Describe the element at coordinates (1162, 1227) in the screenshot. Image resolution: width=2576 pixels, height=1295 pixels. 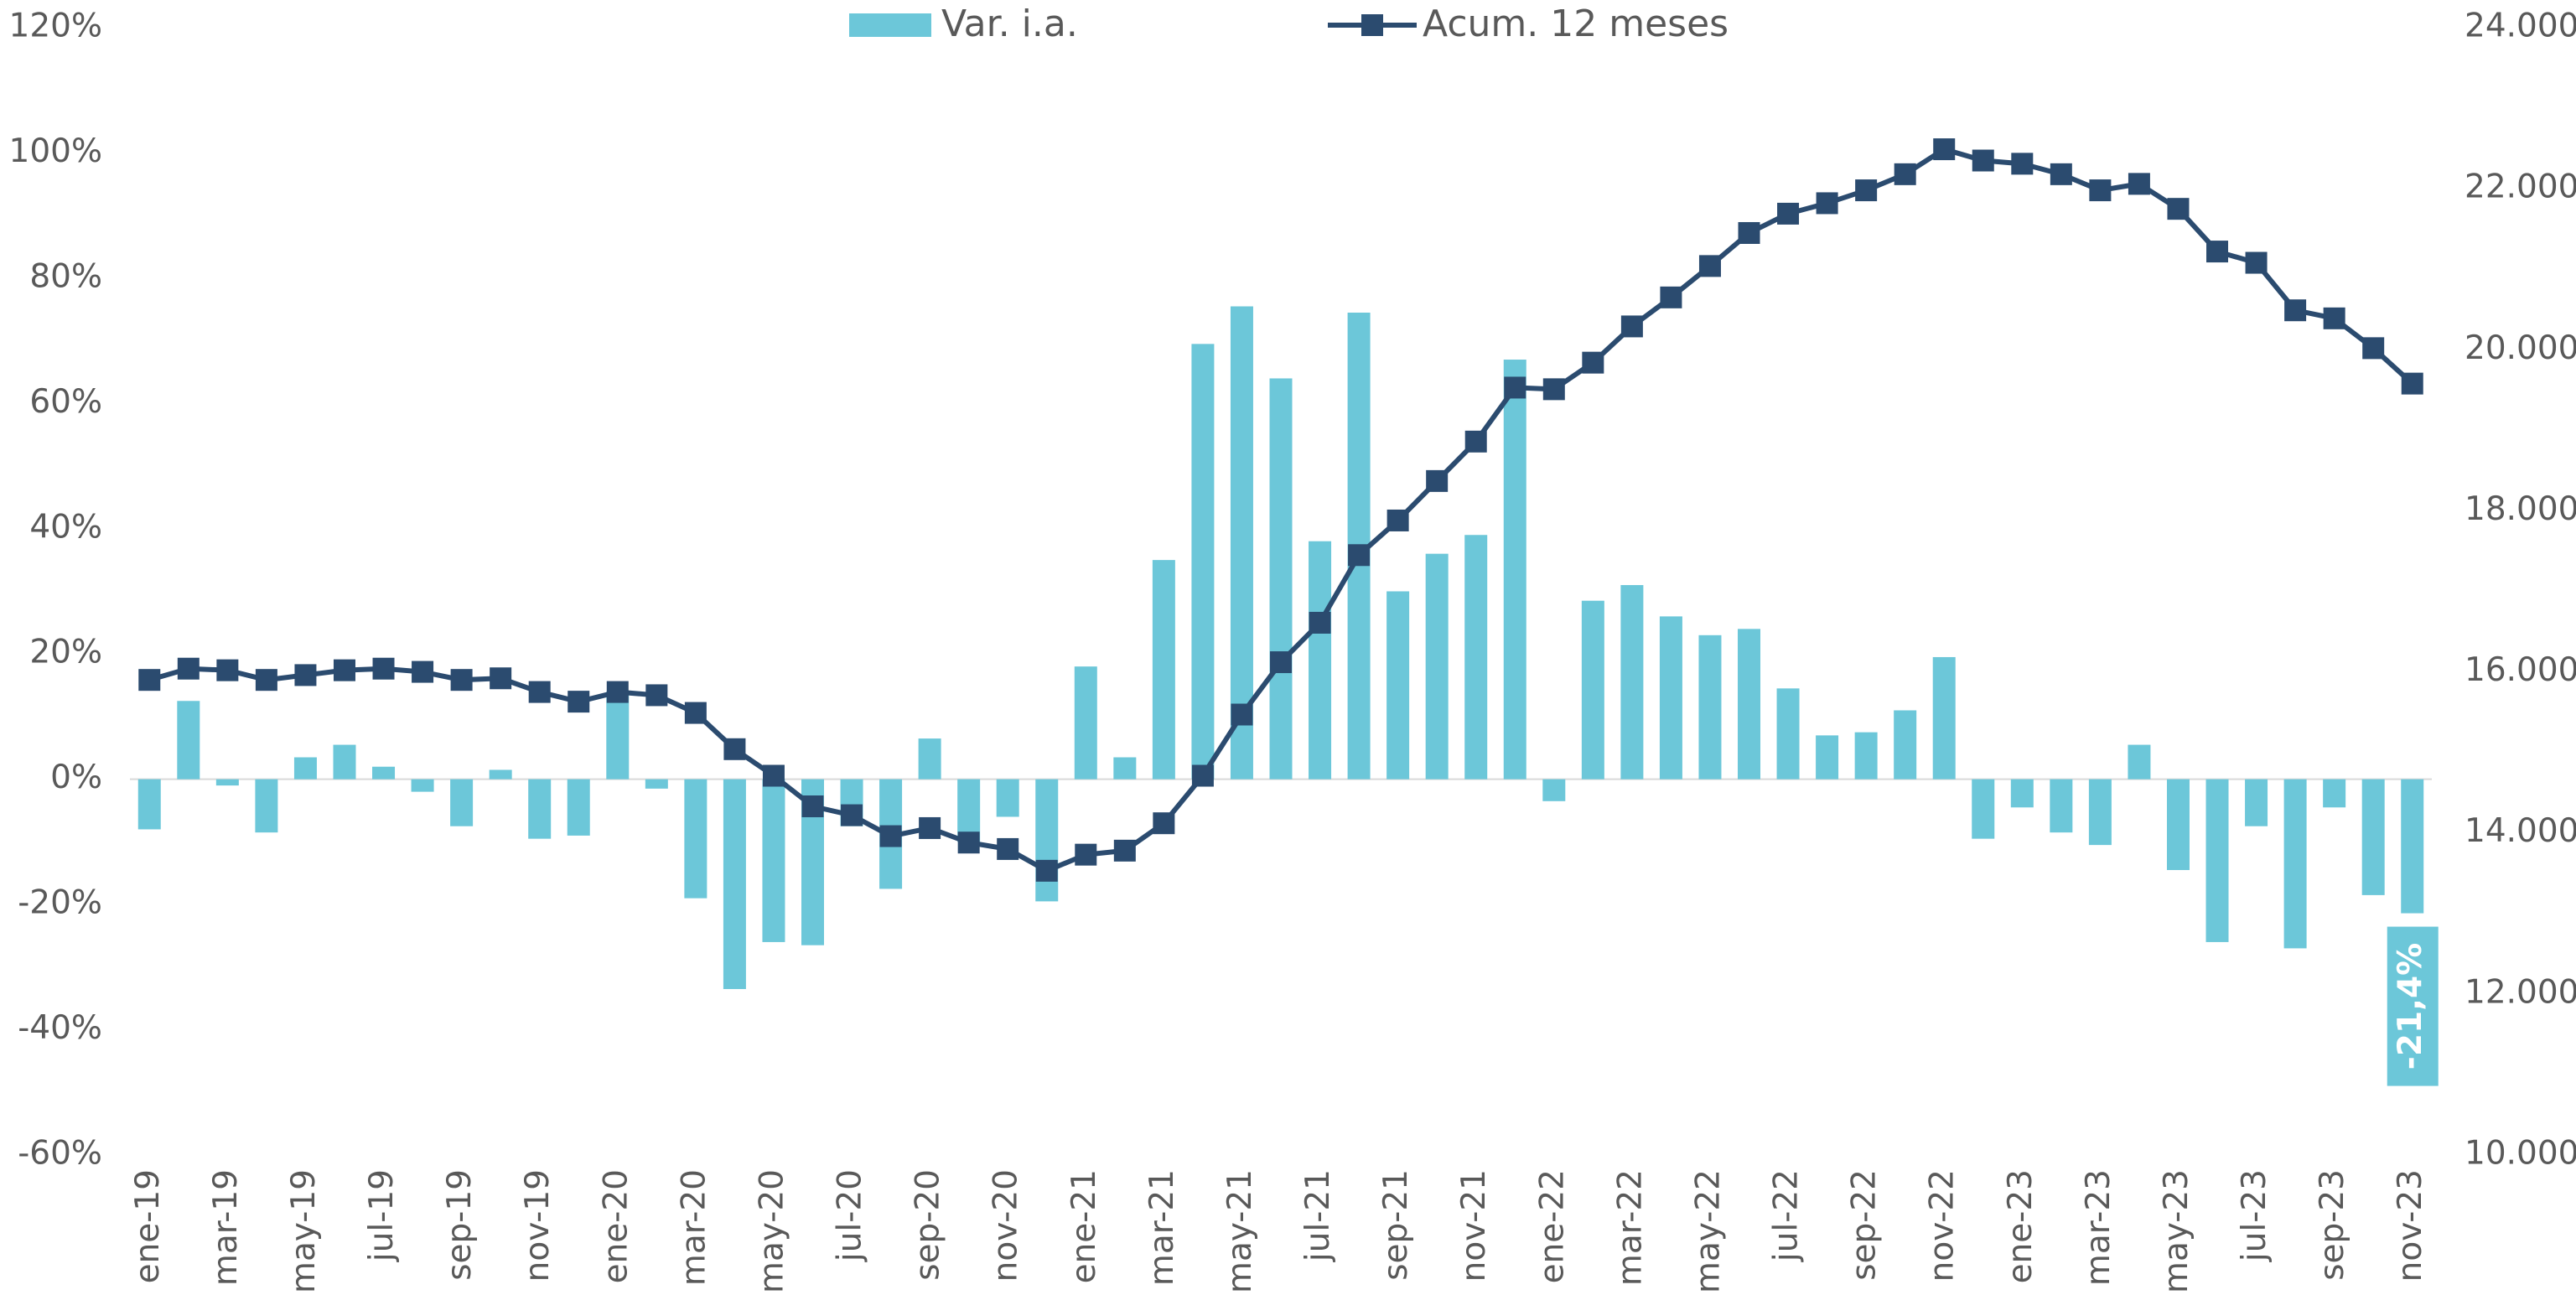
I see `x-tick-label: mar-21` at that location.